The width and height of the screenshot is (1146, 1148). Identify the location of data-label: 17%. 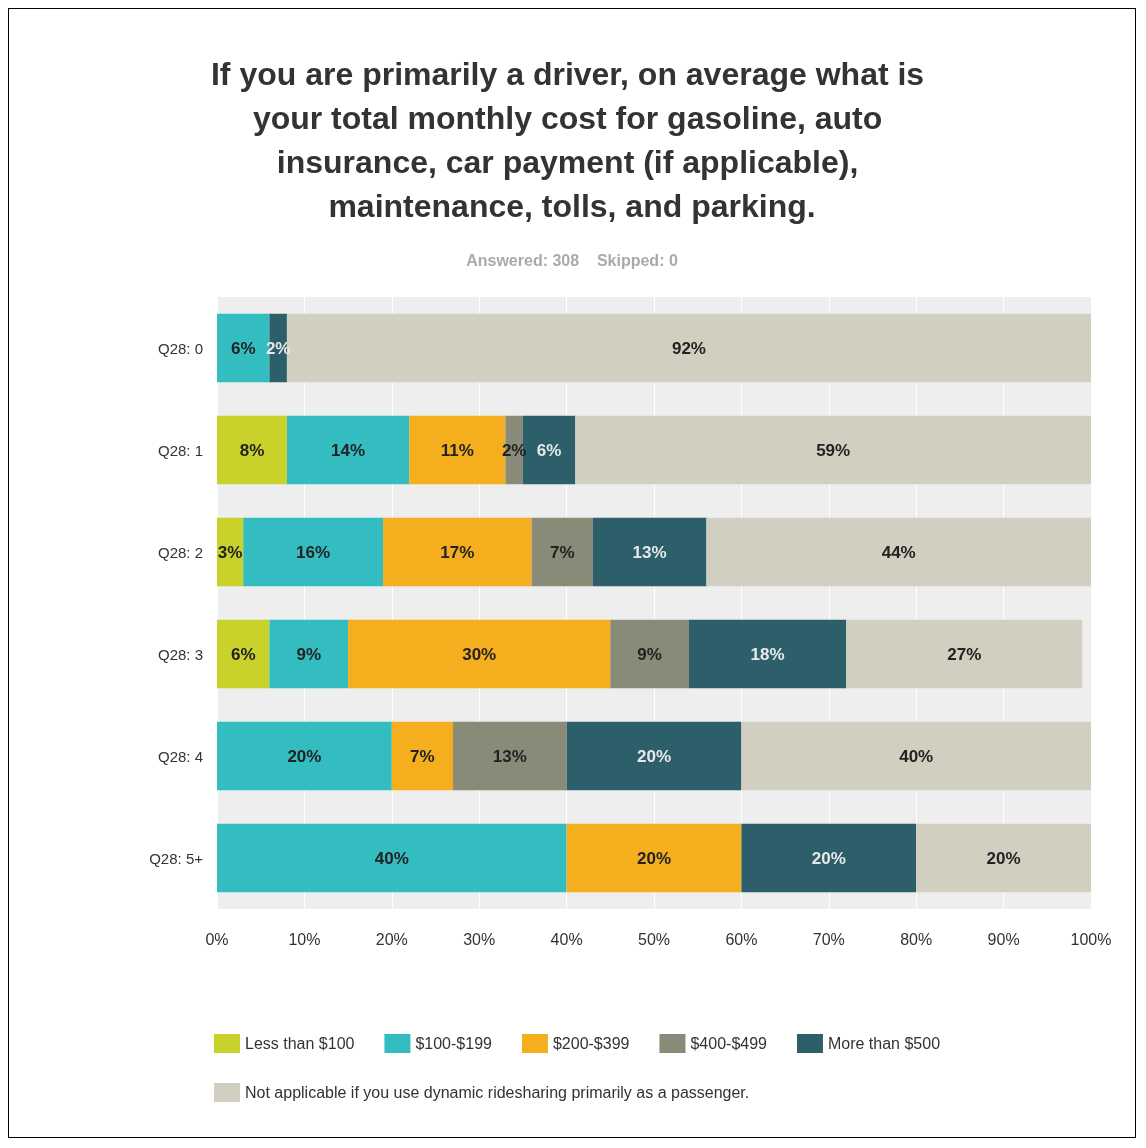
(457, 552).